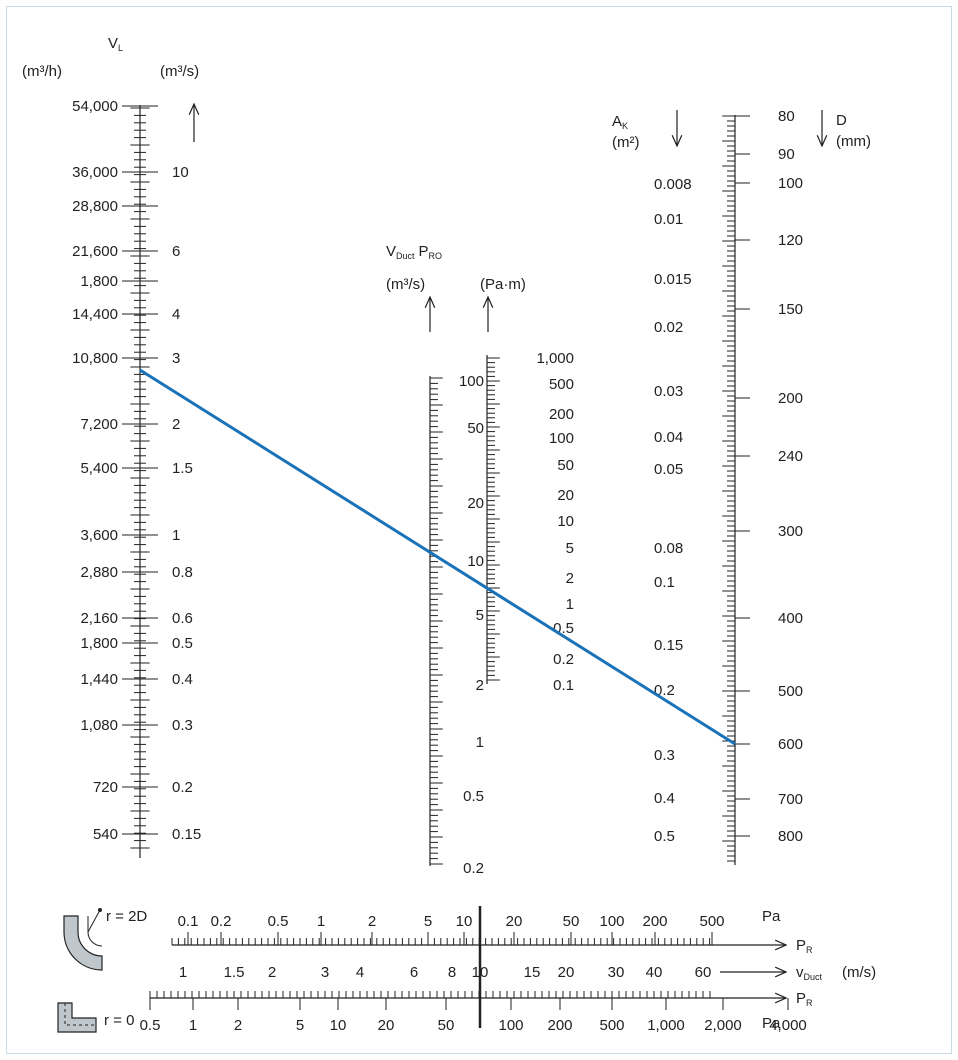  Describe the element at coordinates (786, 116) in the screenshot. I see `d-label: 80` at that location.